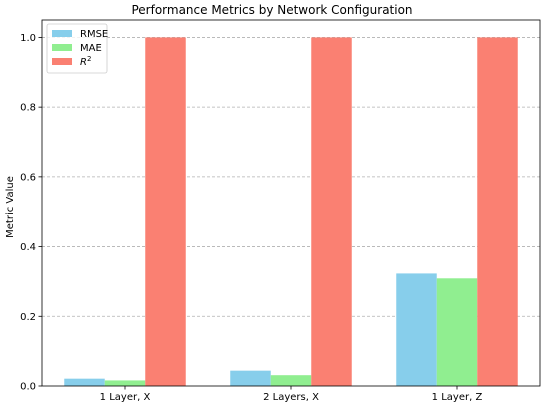  I want to click on y-axis-label: Metric Value, so click(10, 207).